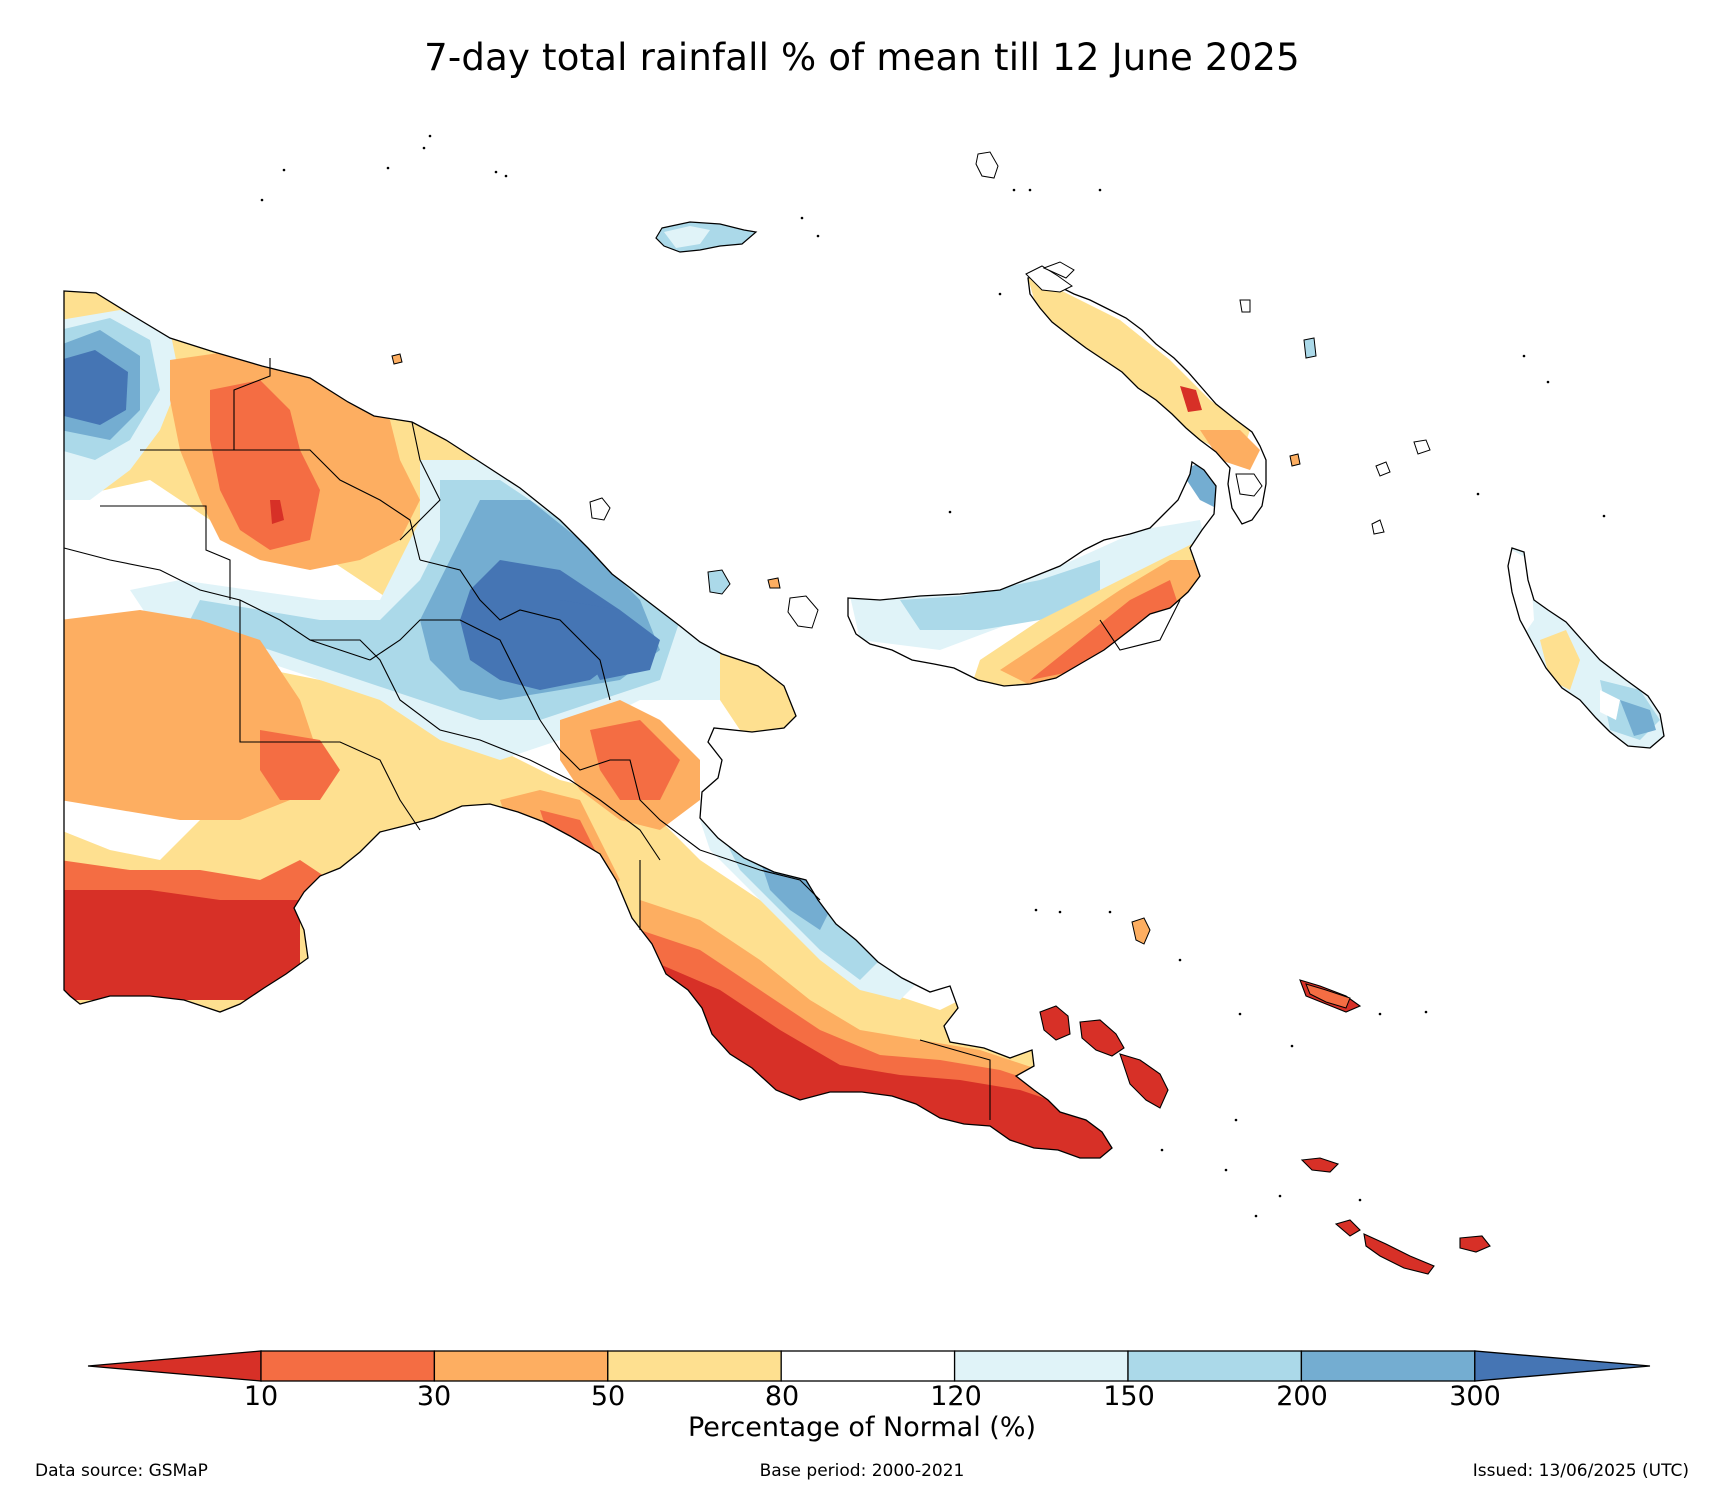 The width and height of the screenshot is (1724, 1494). Describe the element at coordinates (1562, 1366) in the screenshot. I see `colorbar-extension-high` at that location.